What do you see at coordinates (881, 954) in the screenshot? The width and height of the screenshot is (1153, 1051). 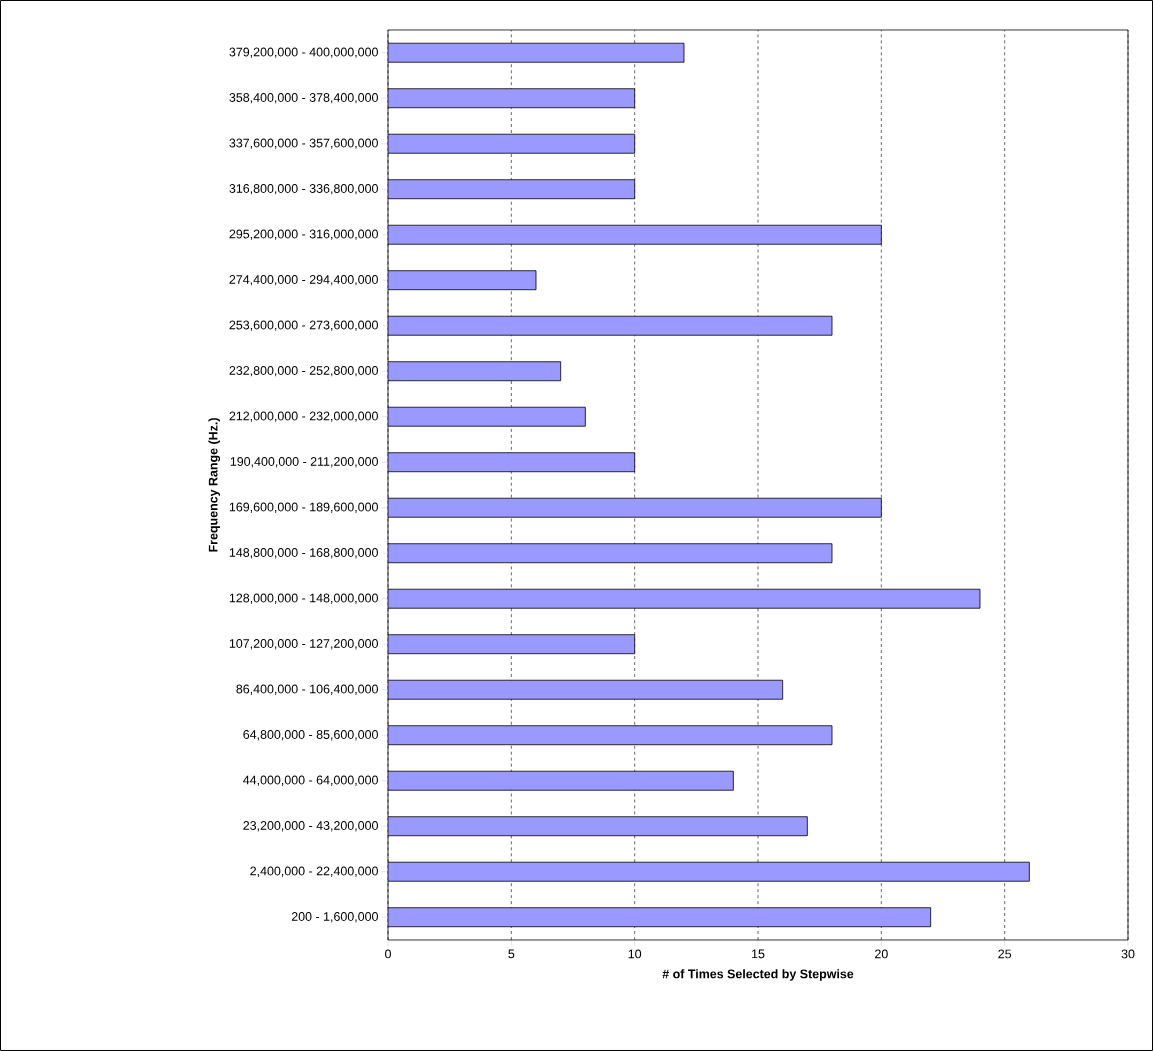 I see `x-tick-label: 20` at bounding box center [881, 954].